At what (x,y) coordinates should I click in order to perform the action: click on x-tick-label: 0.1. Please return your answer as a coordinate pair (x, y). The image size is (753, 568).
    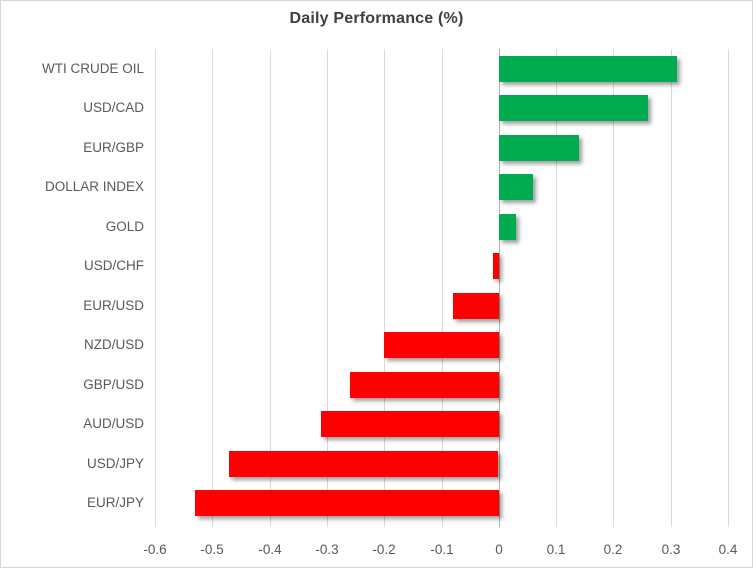
    Looking at the image, I should click on (556, 549).